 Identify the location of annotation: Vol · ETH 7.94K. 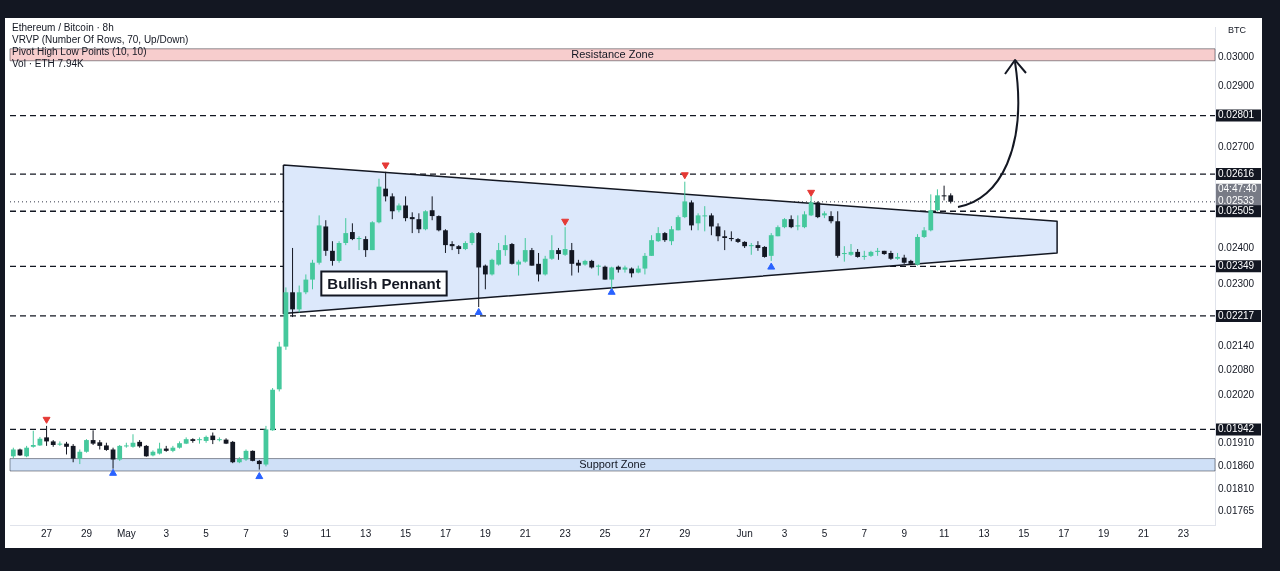
(48, 63).